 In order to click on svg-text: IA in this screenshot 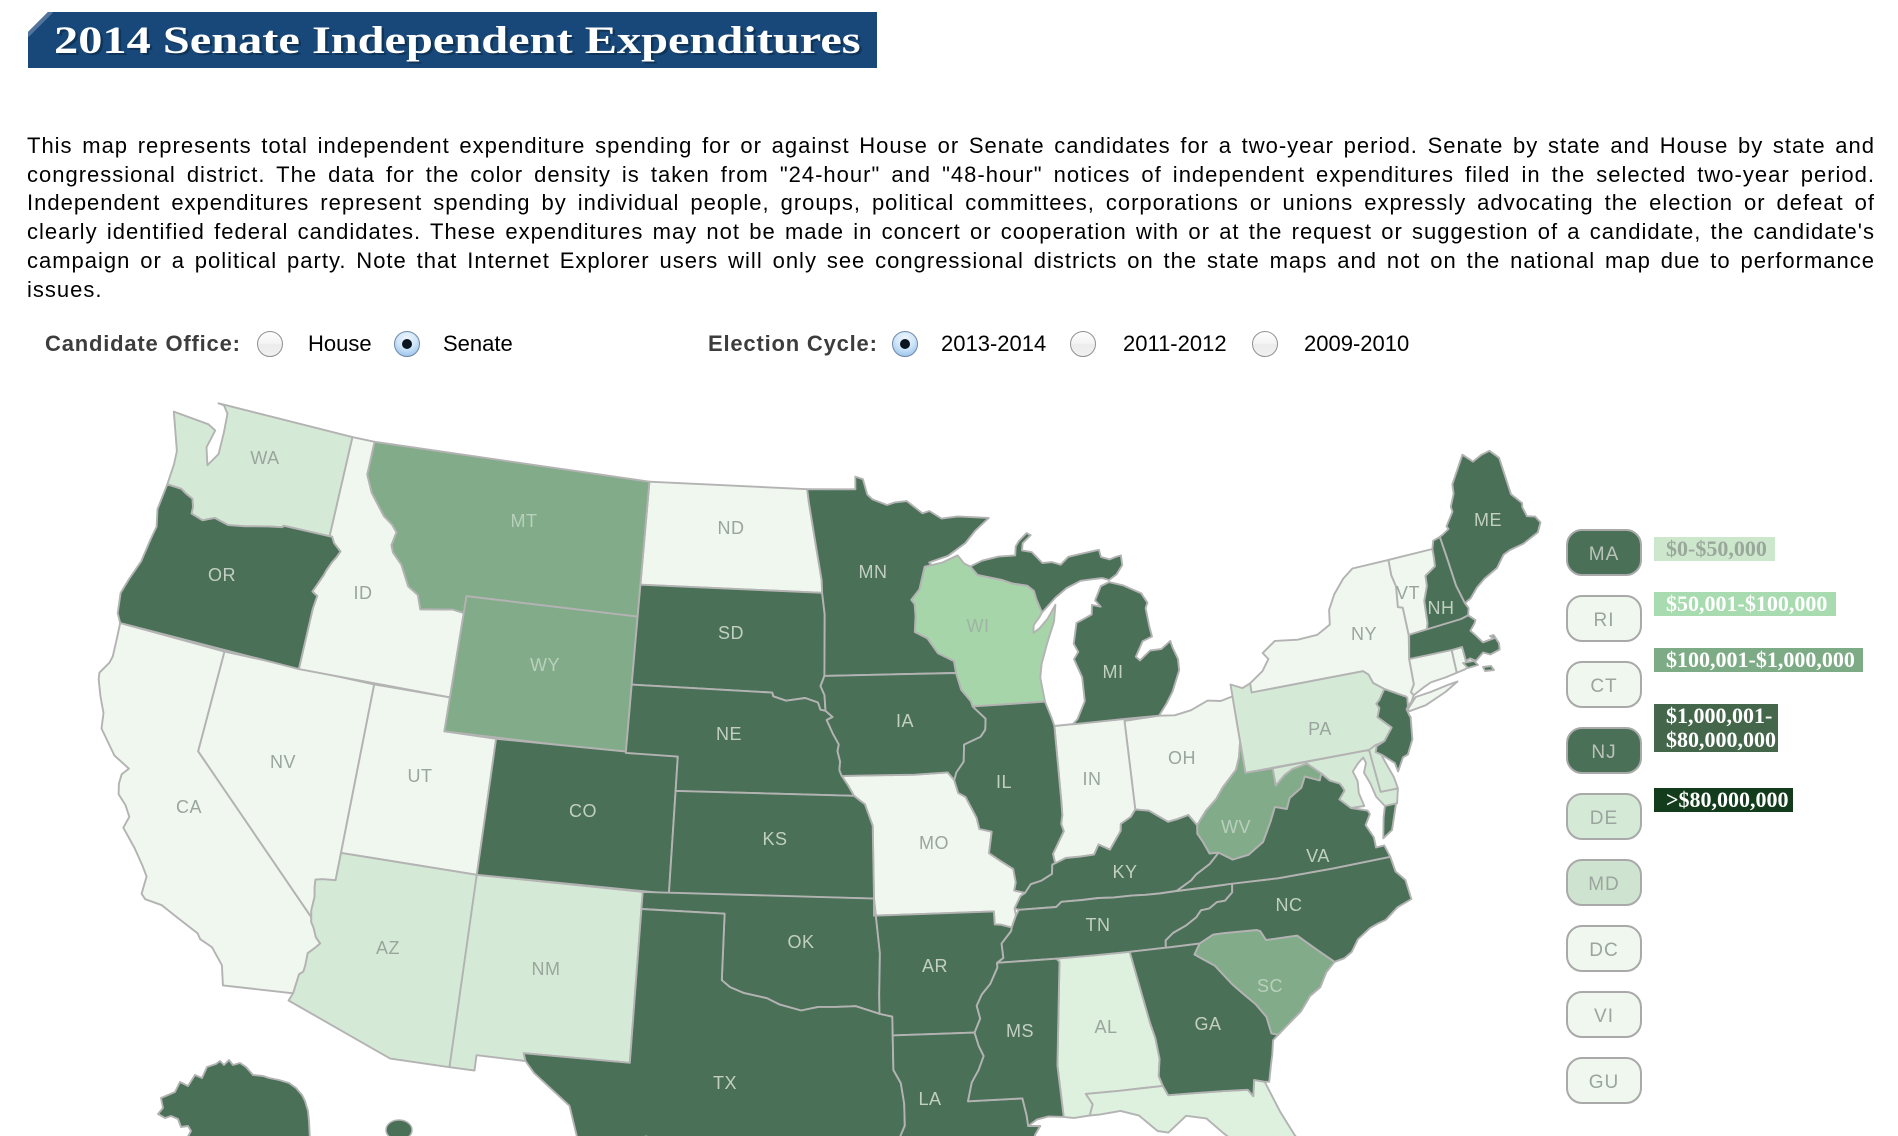, I will do `click(905, 721)`.